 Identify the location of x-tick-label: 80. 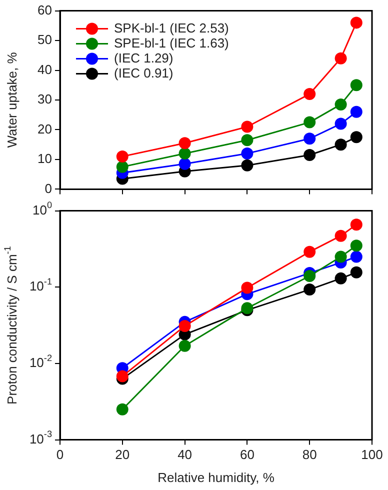
(309, 454).